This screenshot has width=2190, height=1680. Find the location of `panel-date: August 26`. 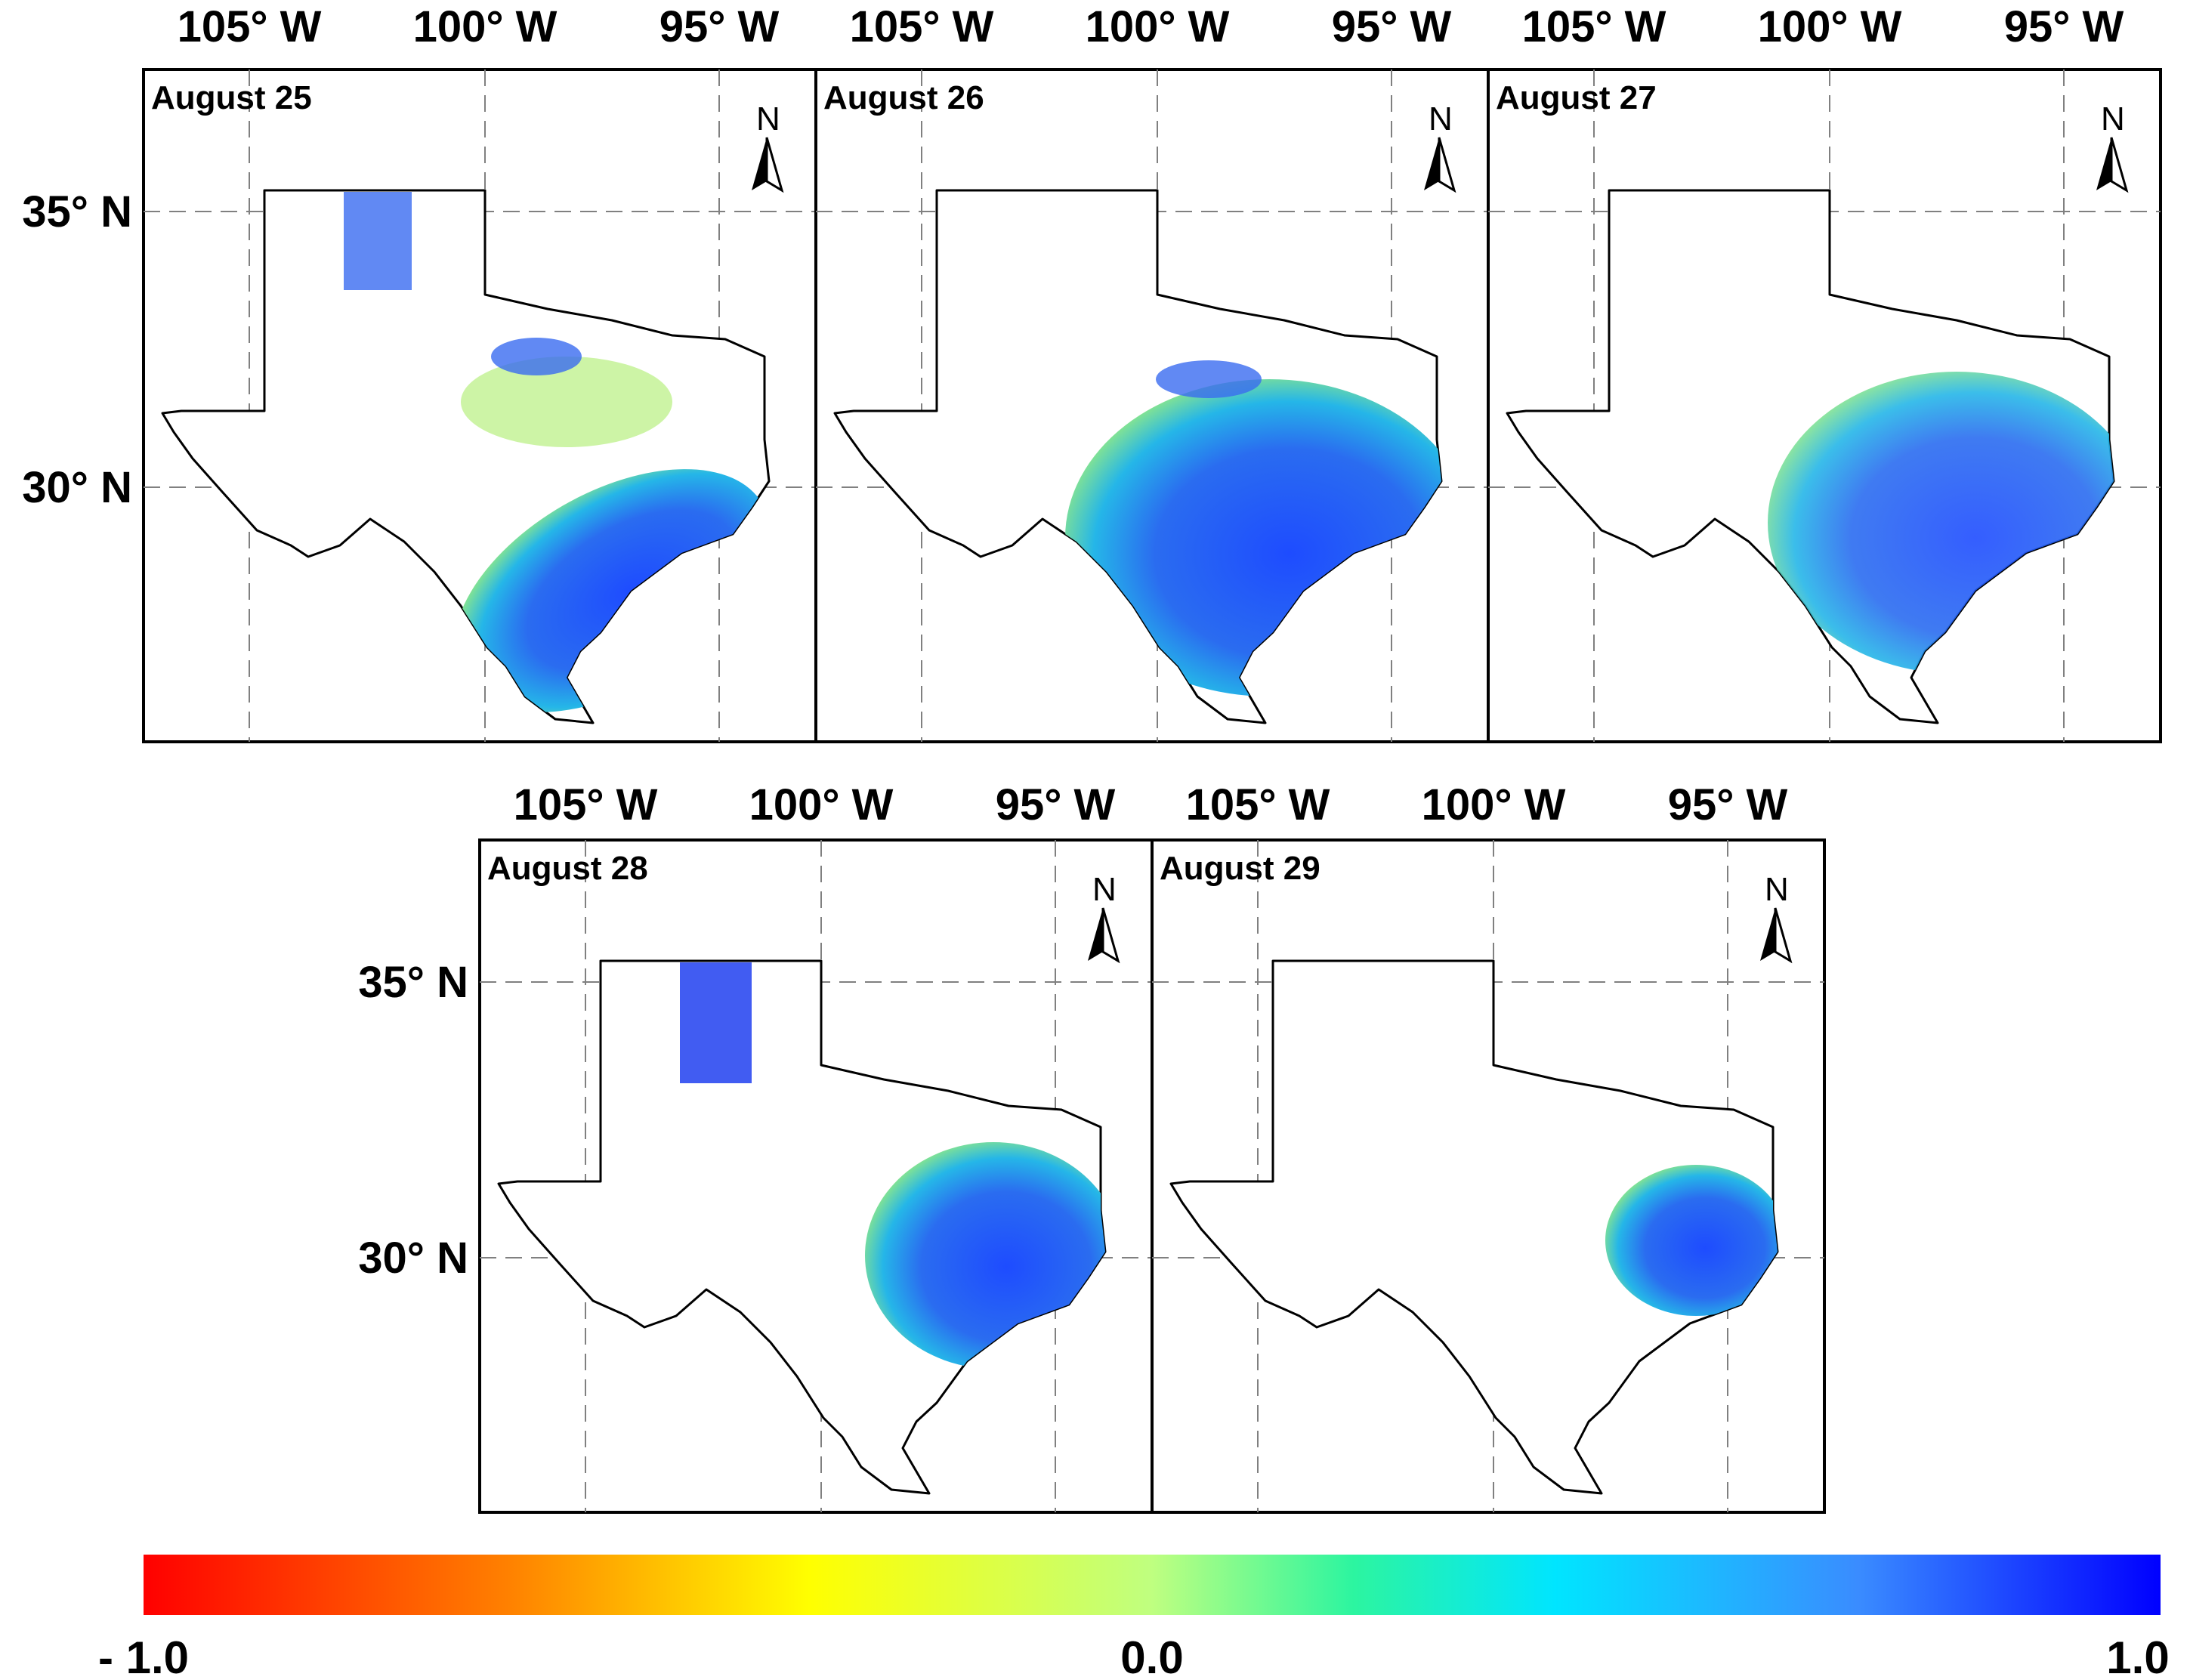

panel-date: August 26 is located at coordinates (903, 97).